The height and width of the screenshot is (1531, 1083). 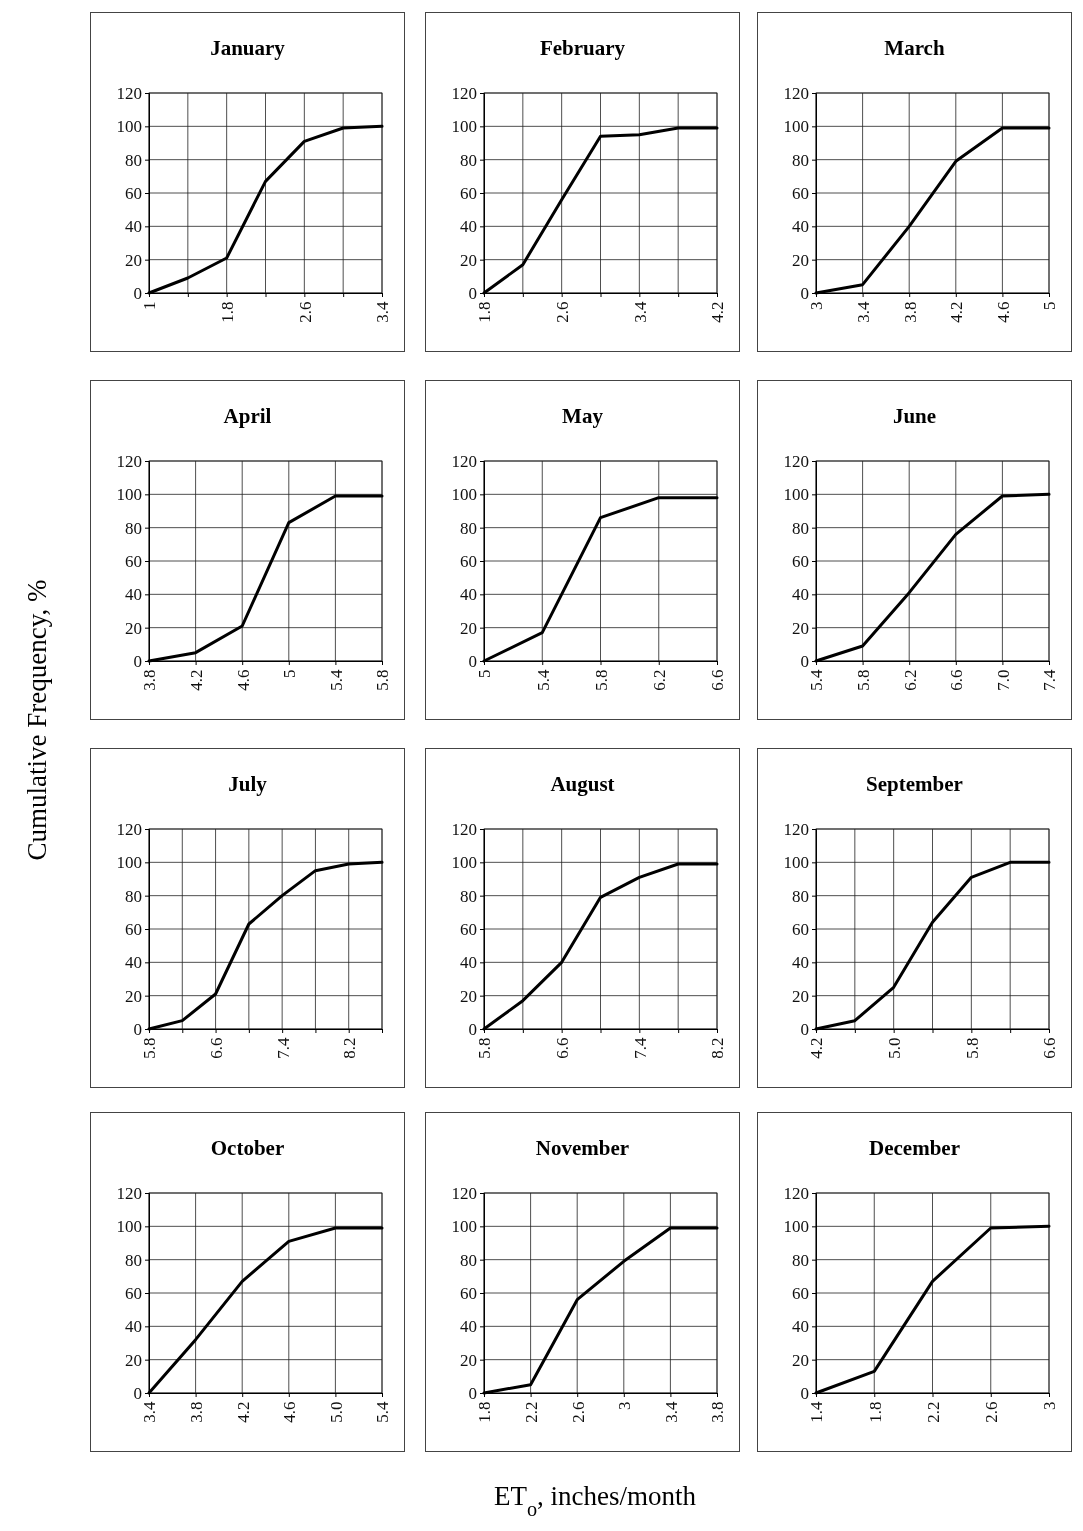 What do you see at coordinates (817, 1412) in the screenshot?
I see `x-tick-label: 1.4` at bounding box center [817, 1412].